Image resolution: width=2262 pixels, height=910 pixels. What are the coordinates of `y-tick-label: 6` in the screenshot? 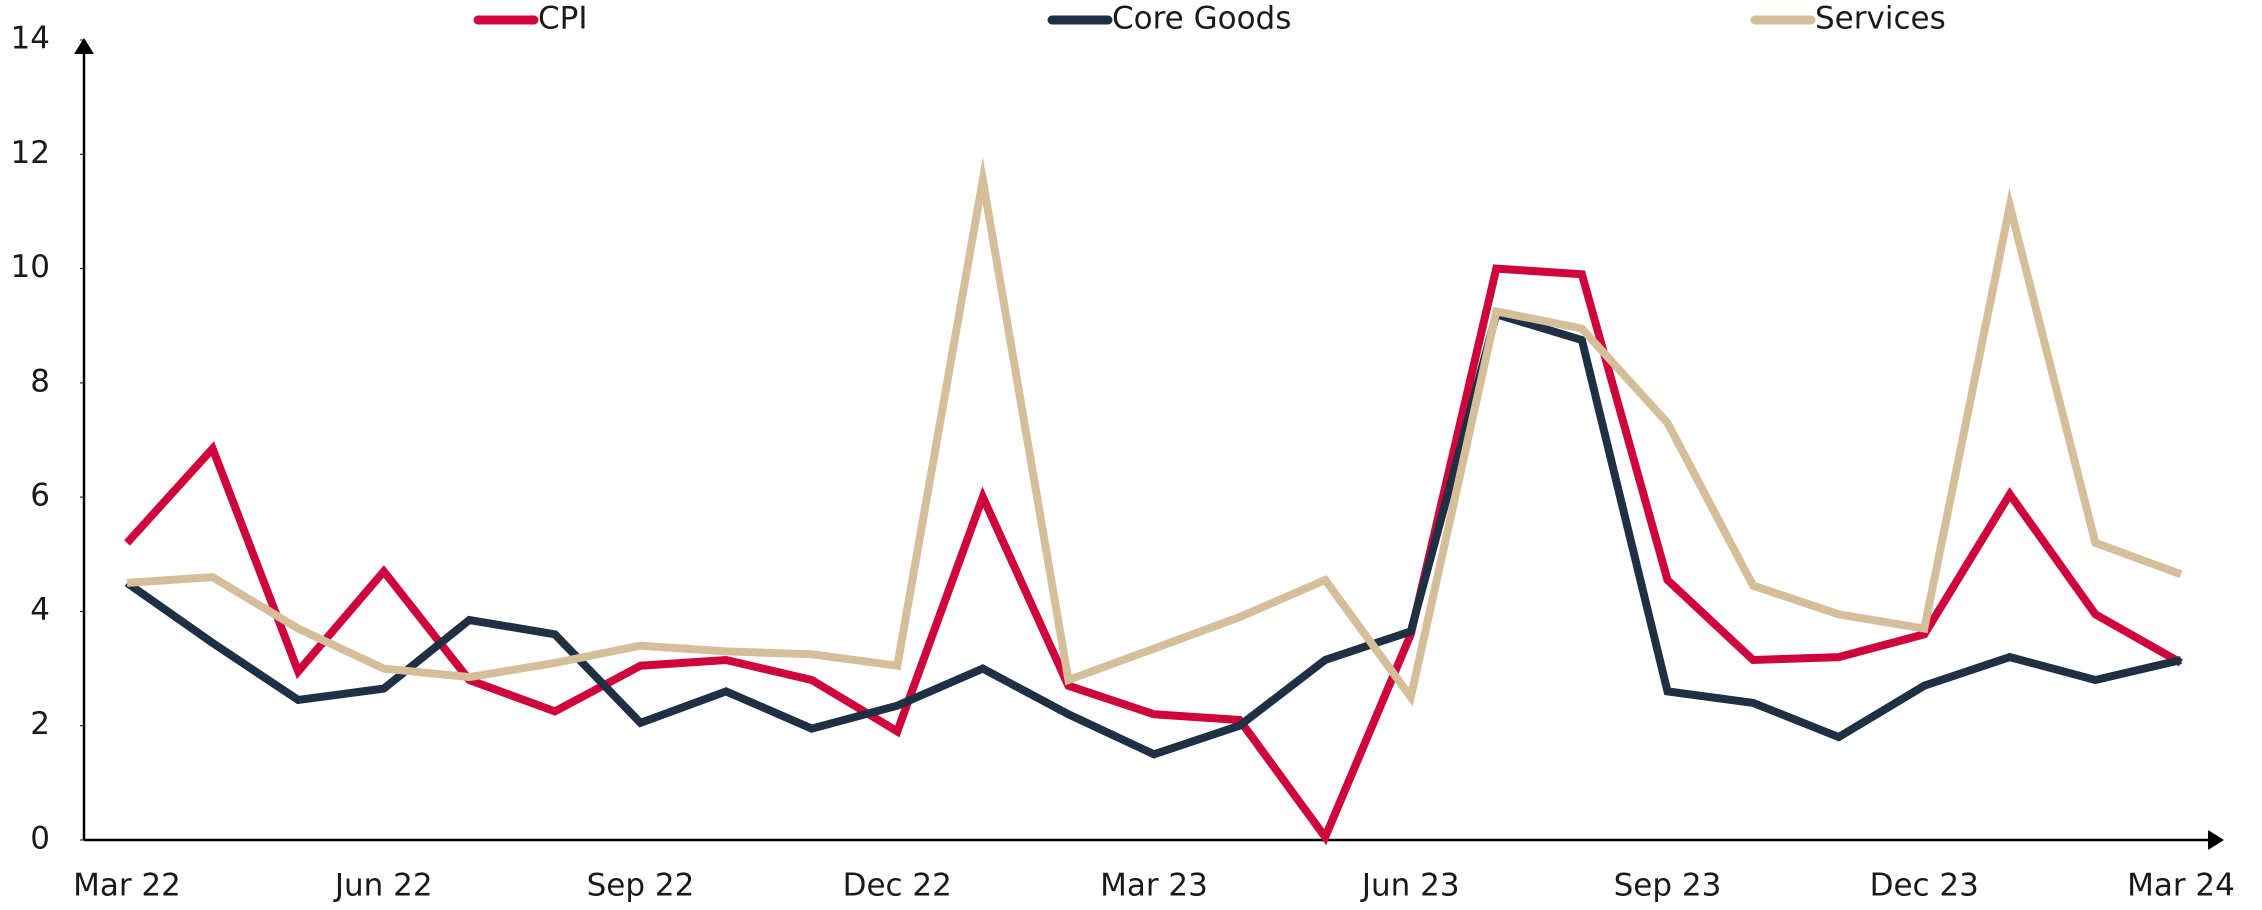 It's located at (40, 496).